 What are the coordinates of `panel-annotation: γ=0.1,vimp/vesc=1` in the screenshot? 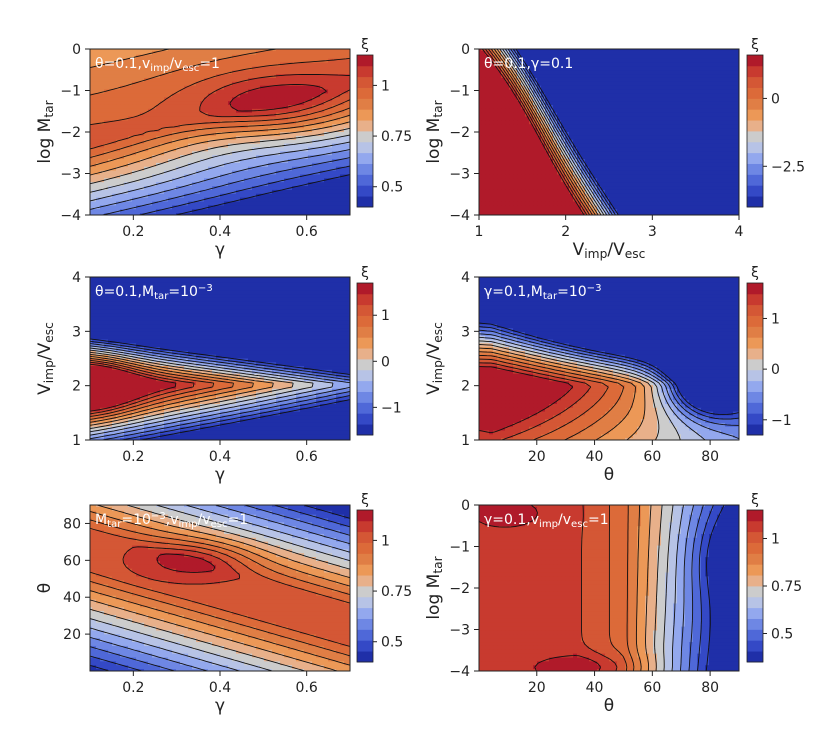 It's located at (546, 521).